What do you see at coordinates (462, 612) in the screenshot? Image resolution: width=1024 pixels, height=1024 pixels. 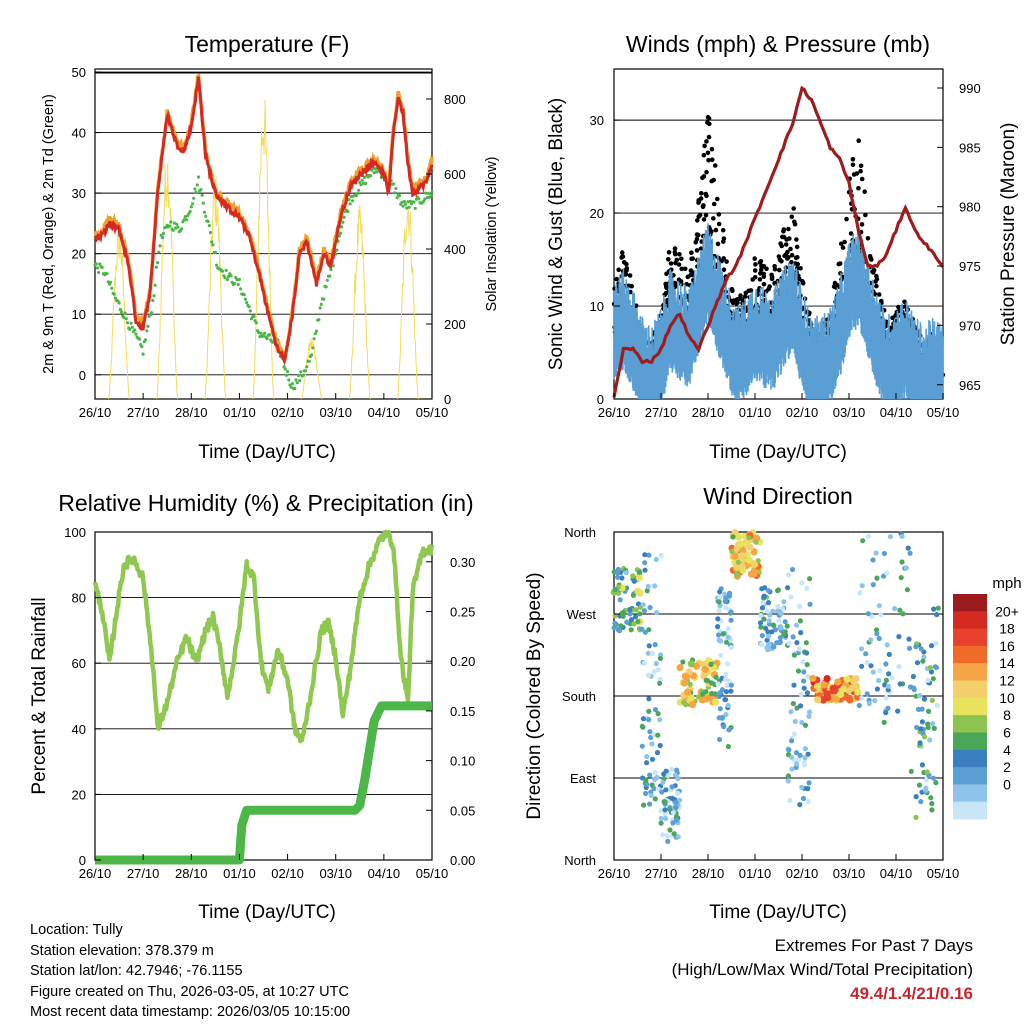 I see `y2-tick-label: 0.25` at bounding box center [462, 612].